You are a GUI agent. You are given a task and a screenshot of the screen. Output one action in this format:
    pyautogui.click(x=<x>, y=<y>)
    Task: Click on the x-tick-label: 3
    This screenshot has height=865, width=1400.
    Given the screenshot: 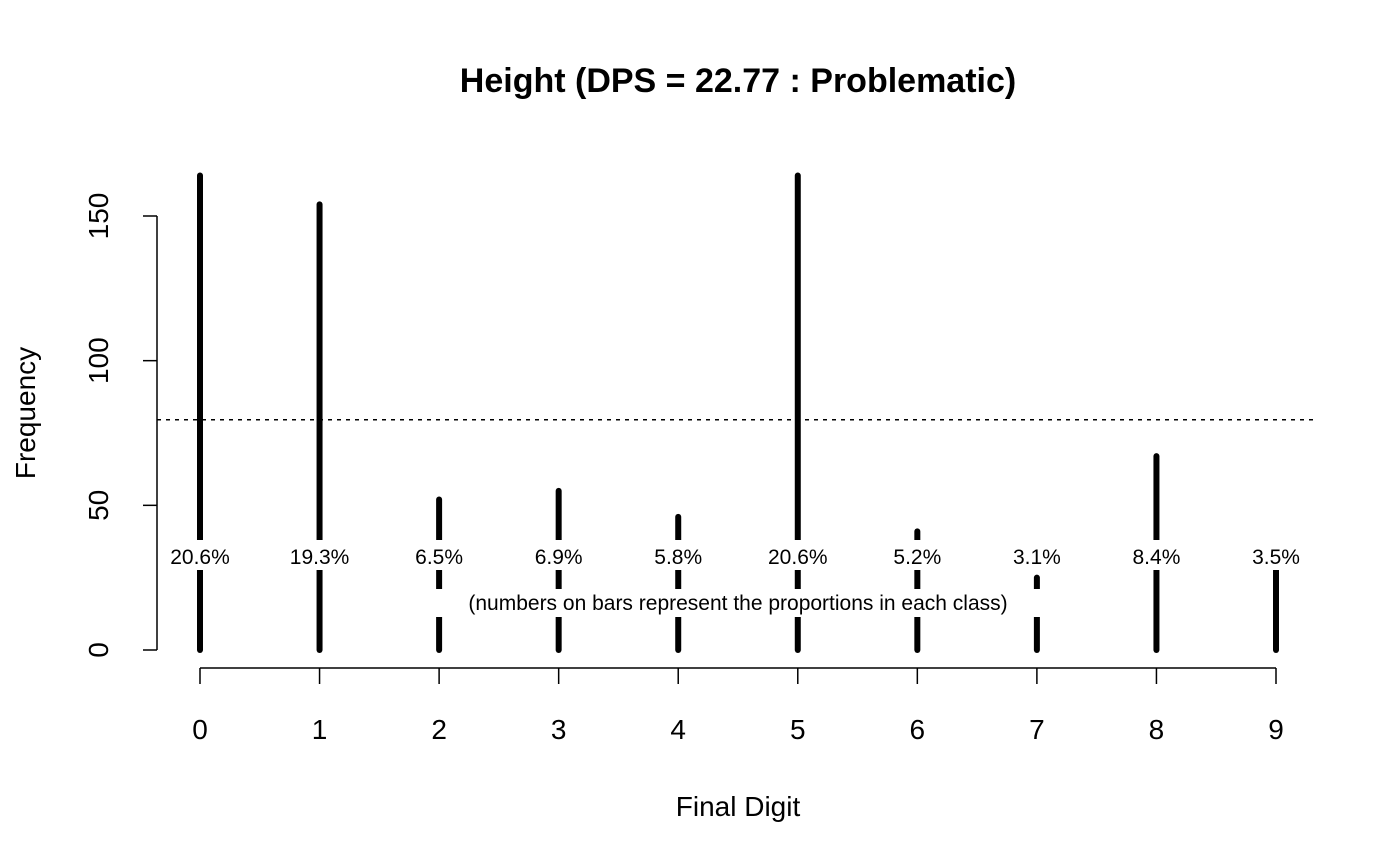 What is the action you would take?
    pyautogui.click(x=559, y=729)
    